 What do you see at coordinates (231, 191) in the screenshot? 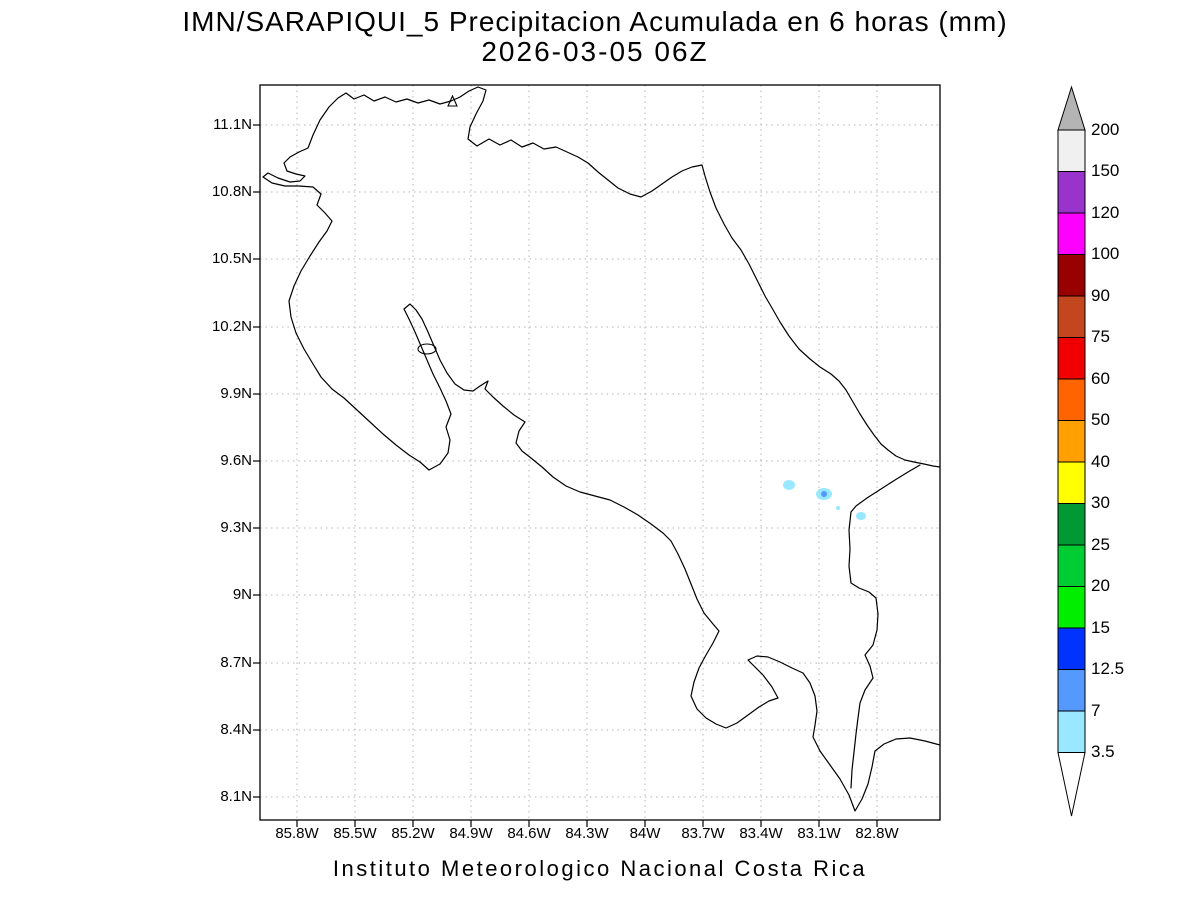
I see `y-axis-label: 10.8N` at bounding box center [231, 191].